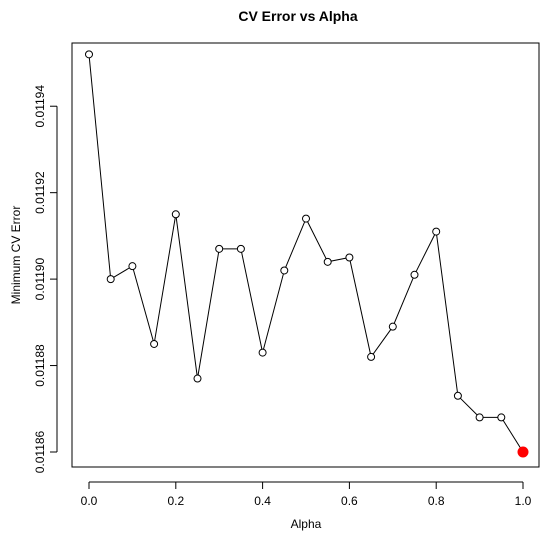  I want to click on x-tick-label: 0.4, so click(262, 501).